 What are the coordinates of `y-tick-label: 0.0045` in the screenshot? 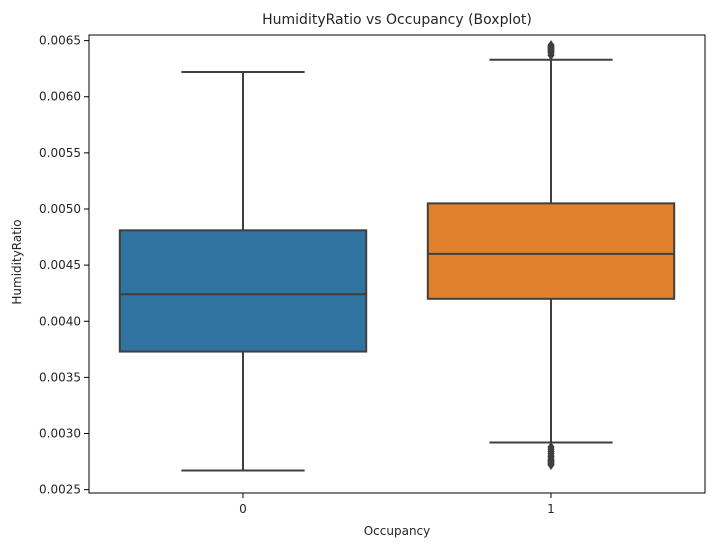 It's located at (60, 265).